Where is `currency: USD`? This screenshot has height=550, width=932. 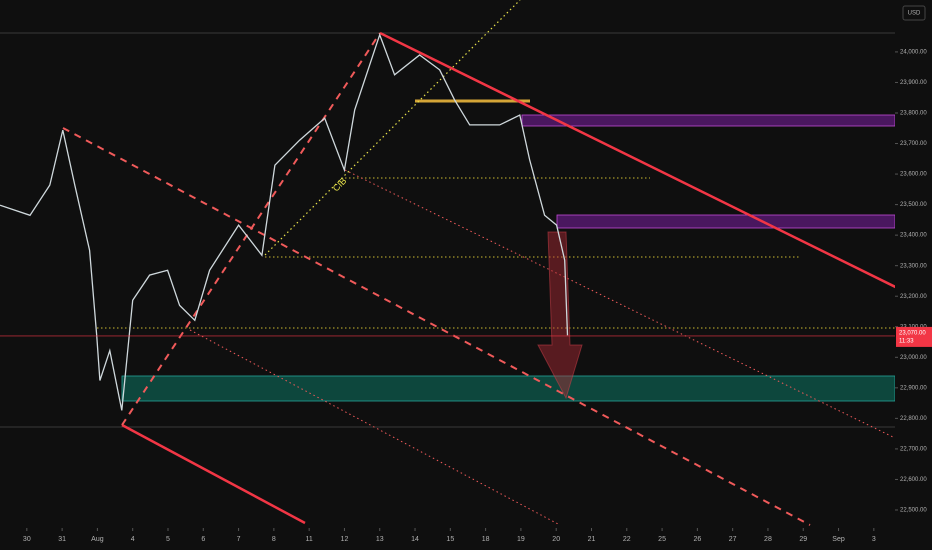
currency: USD is located at coordinates (914, 14).